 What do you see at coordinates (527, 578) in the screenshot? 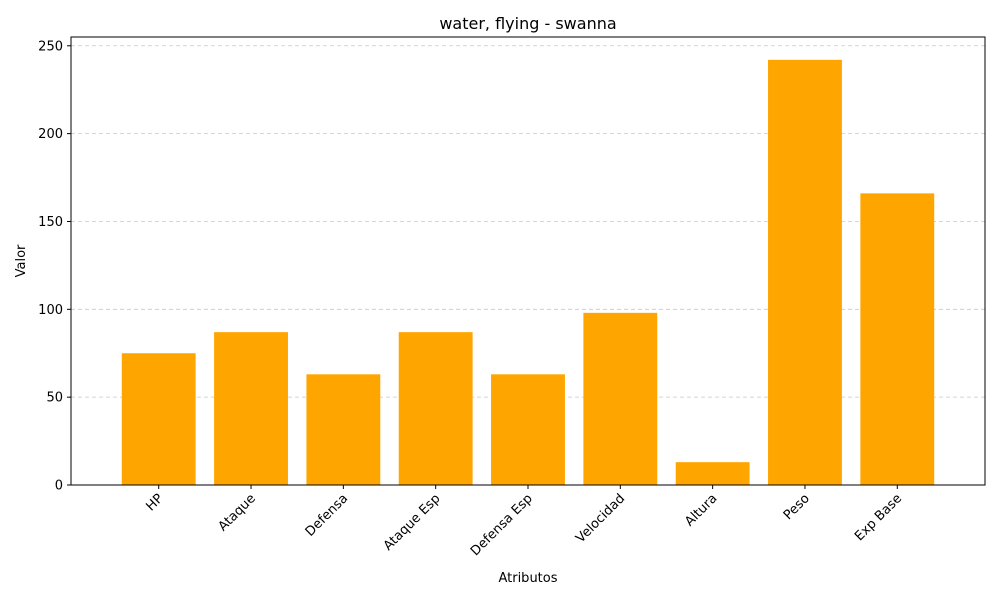
I see `x-axis-label: Atributos` at bounding box center [527, 578].